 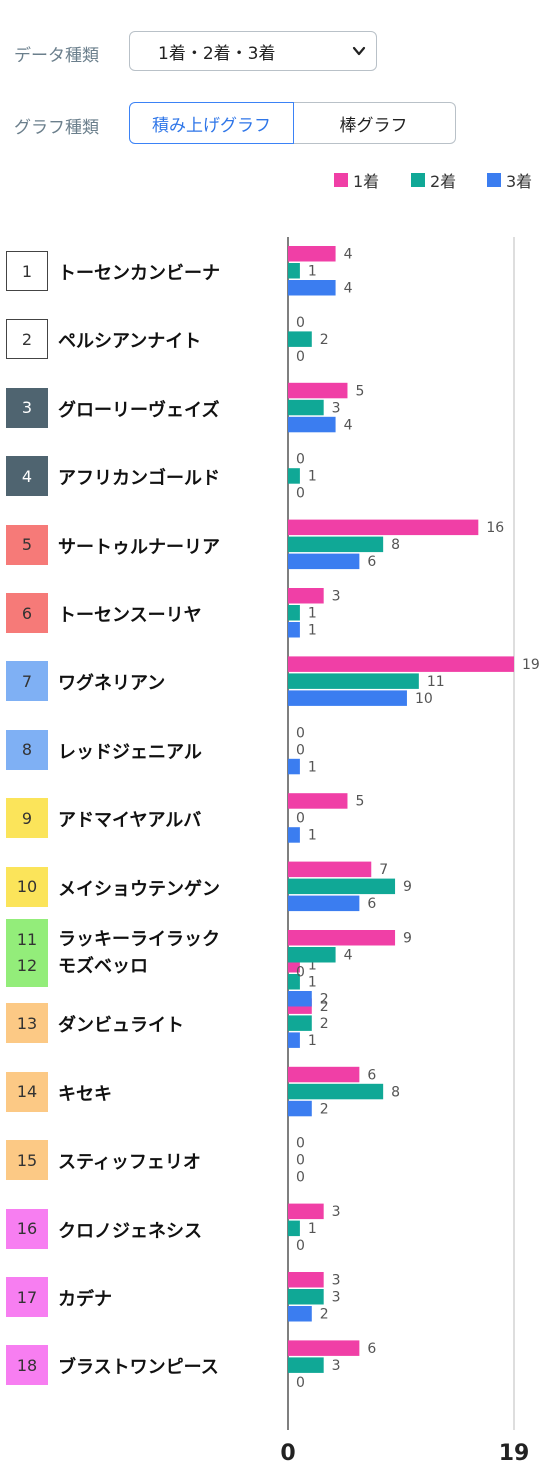 What do you see at coordinates (27, 681) in the screenshot?
I see `gate-number-badge: 7` at bounding box center [27, 681].